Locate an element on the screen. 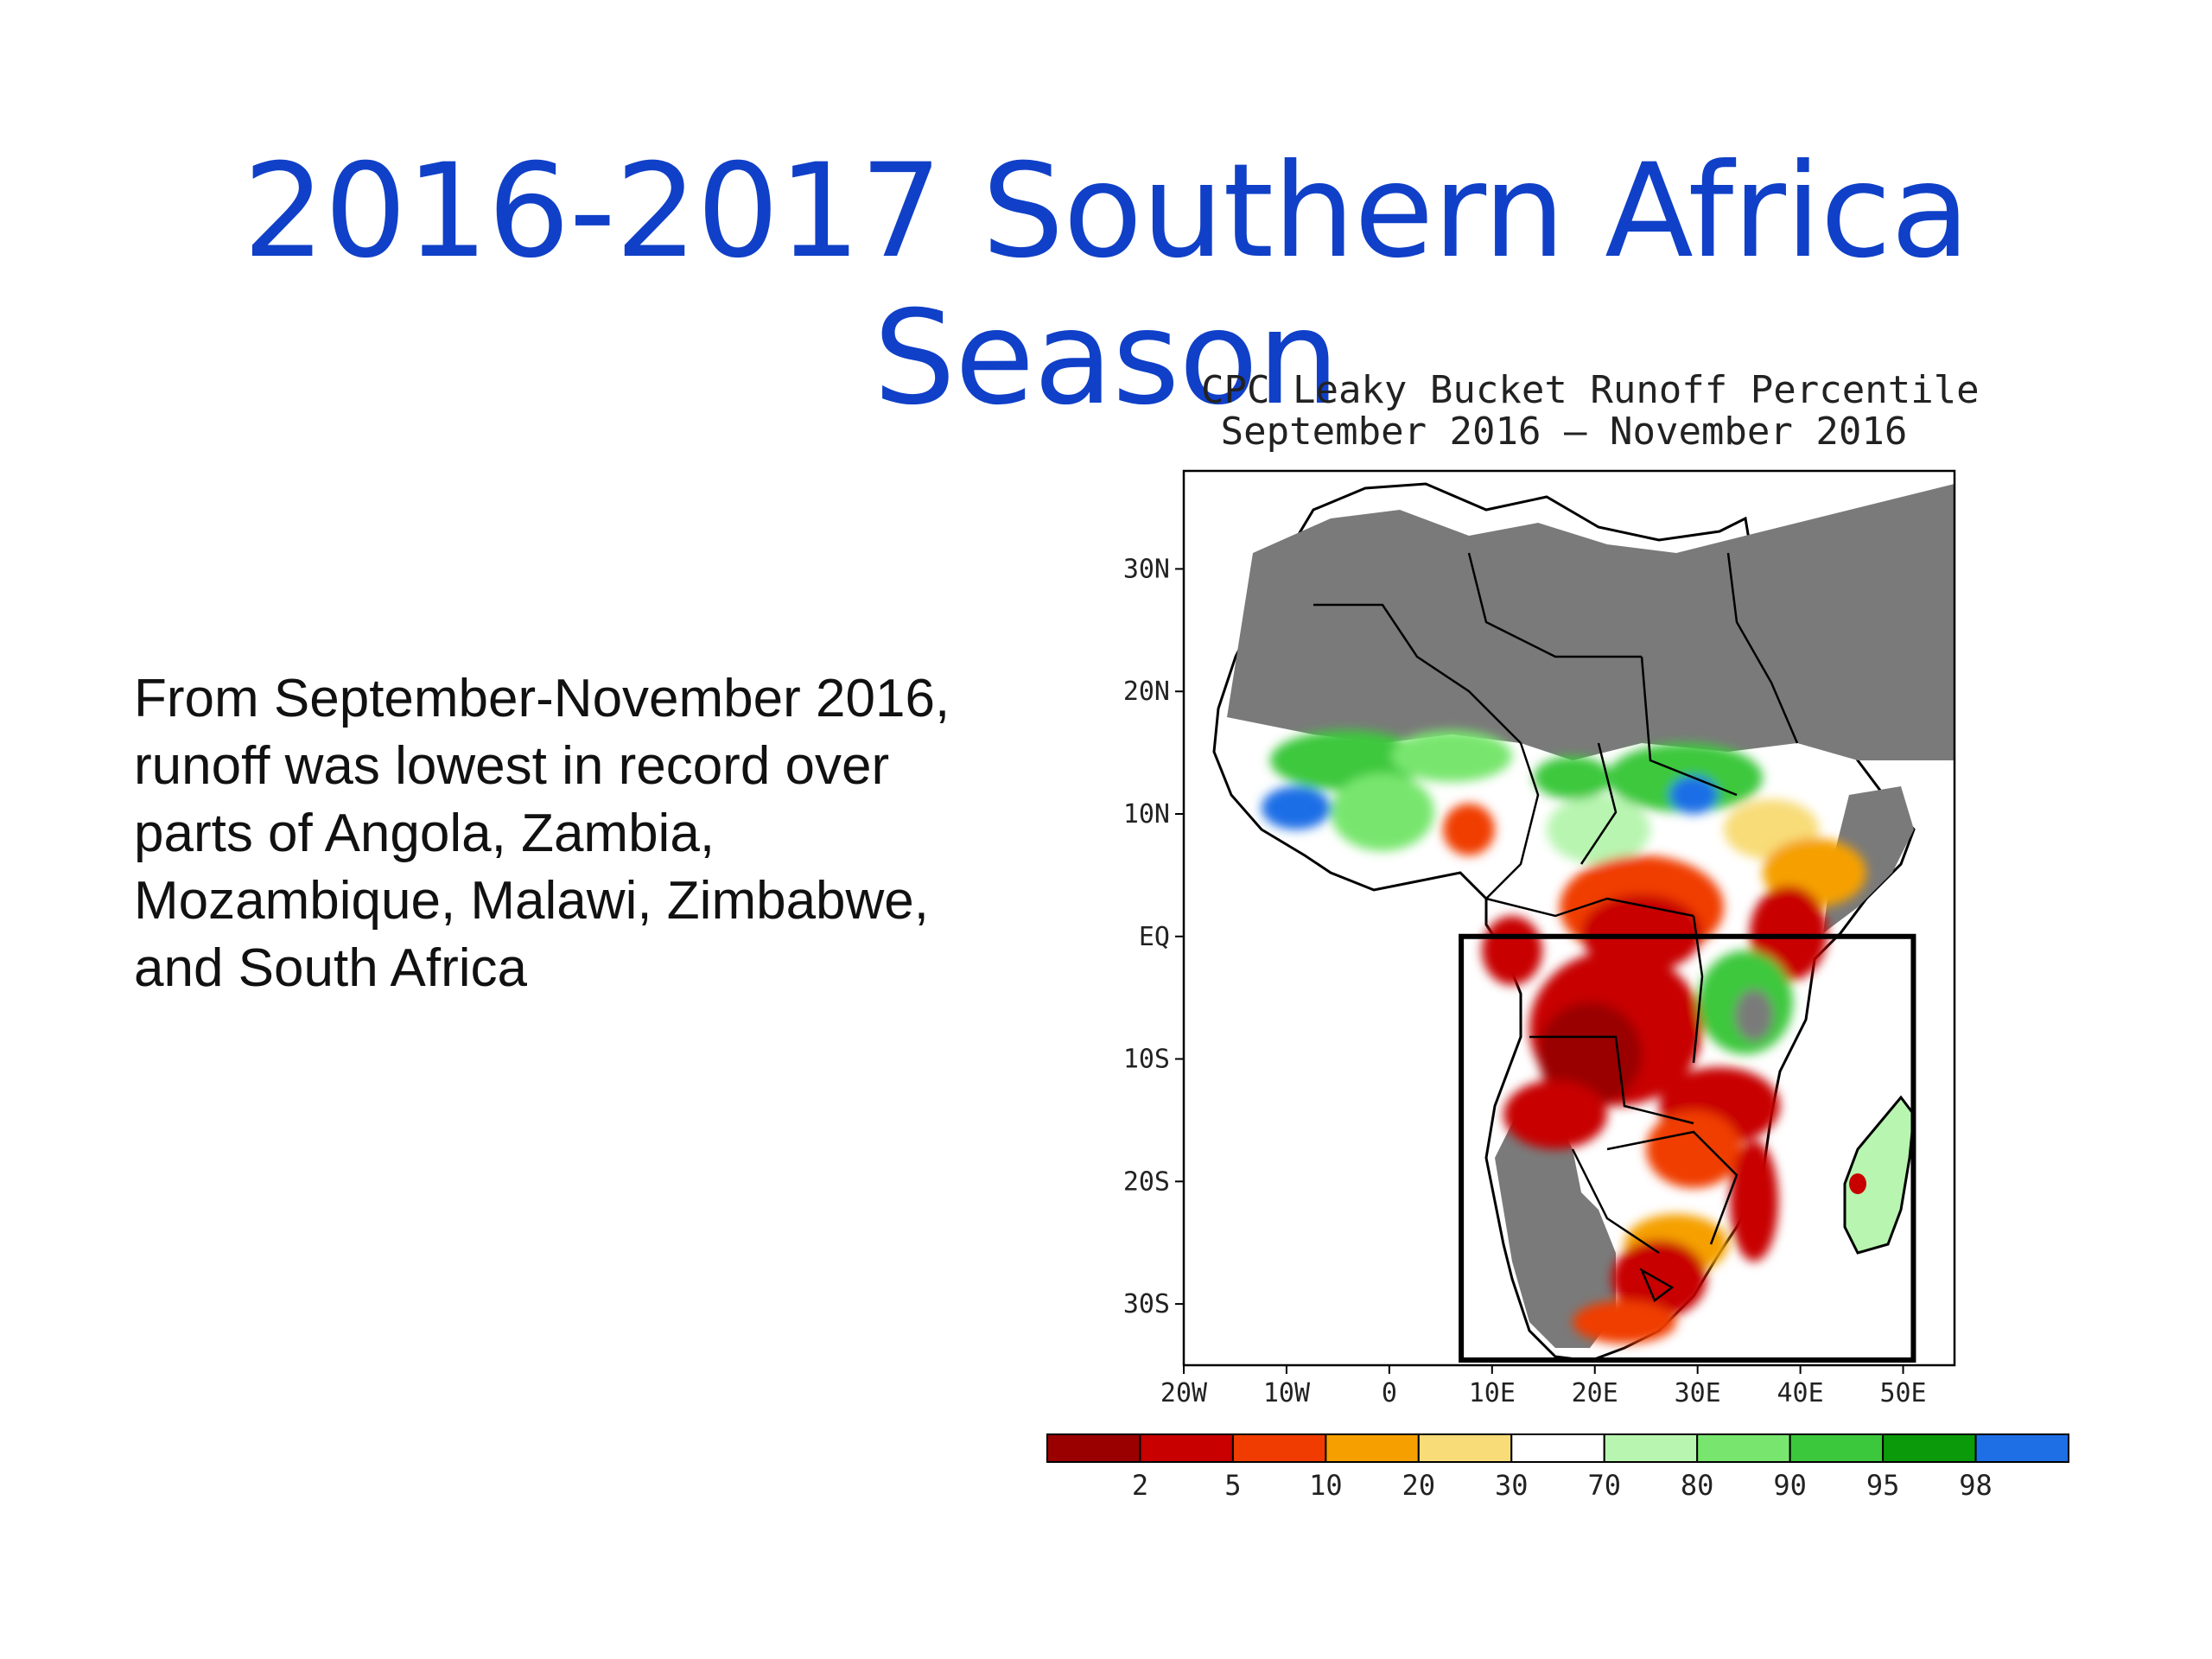 This screenshot has width=2212, height=1659. no-data-namib is located at coordinates (1555, 1227).